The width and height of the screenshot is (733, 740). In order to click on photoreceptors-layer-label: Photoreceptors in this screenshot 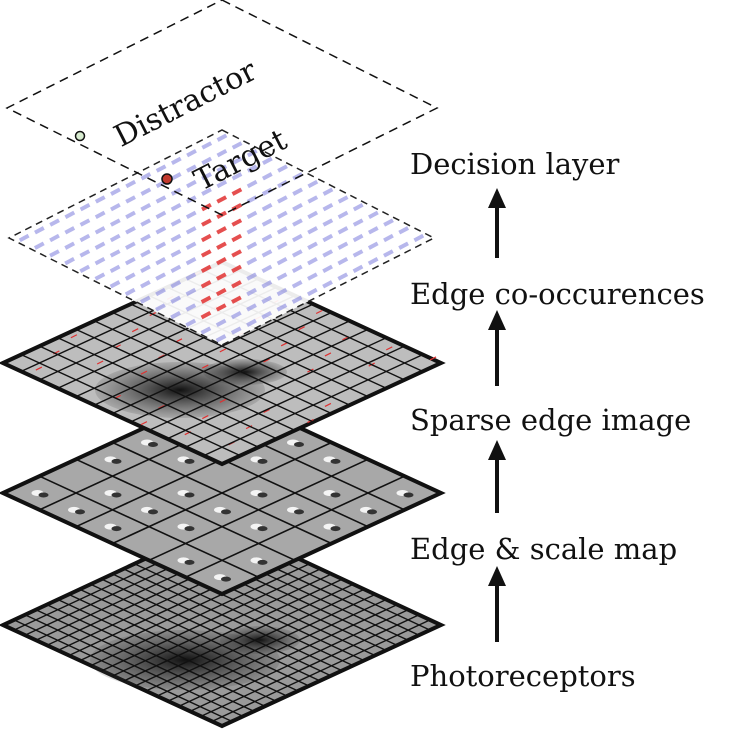, I will do `click(523, 676)`.